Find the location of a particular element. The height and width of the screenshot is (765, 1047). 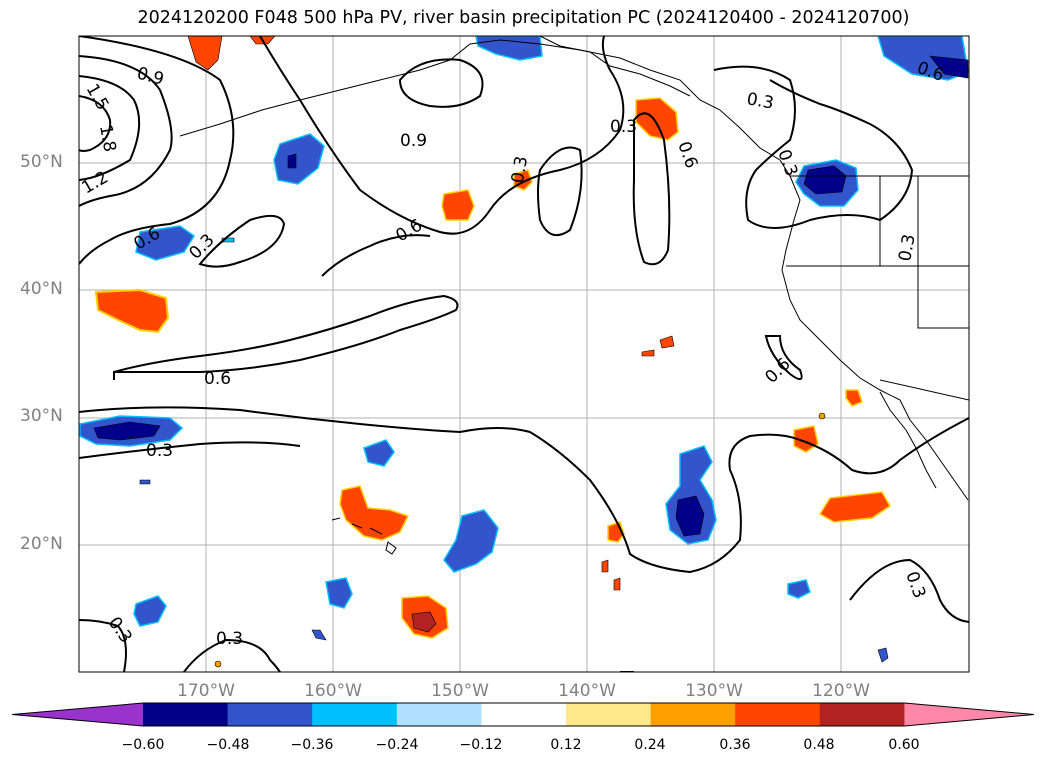

state-border is located at coordinates (877, 288).